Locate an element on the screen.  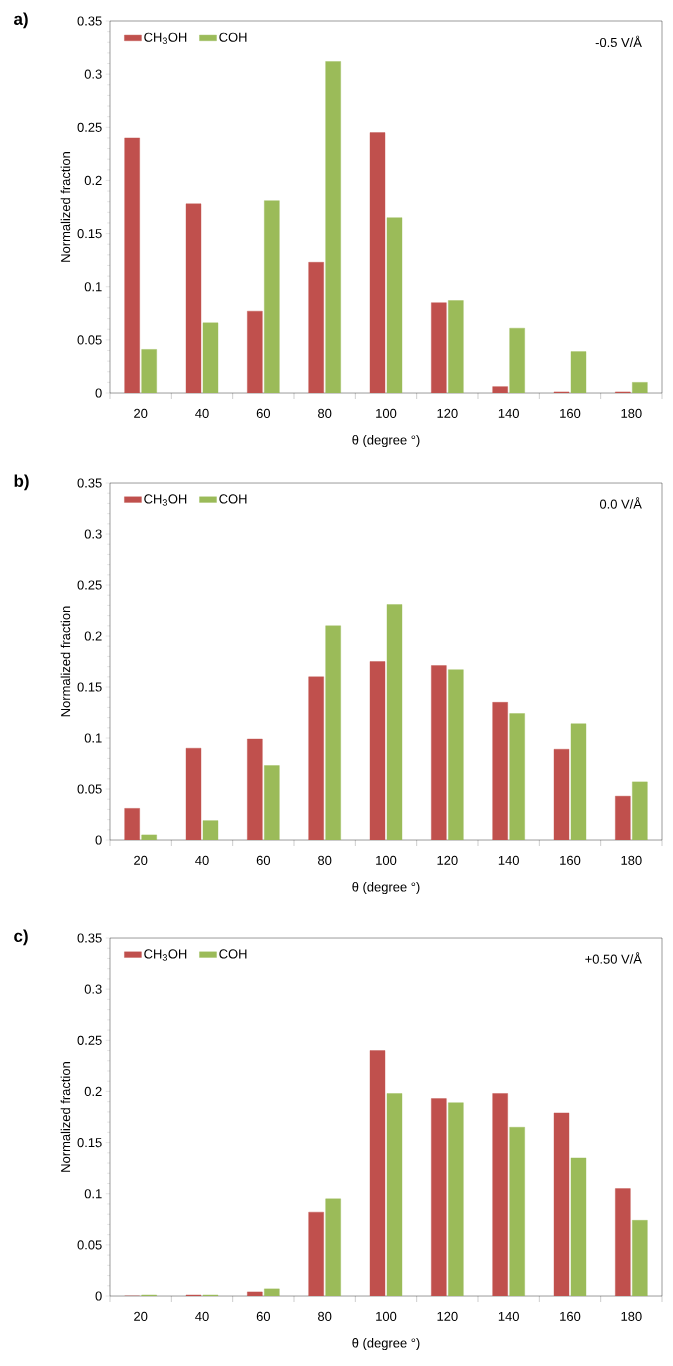
chart-title: c) is located at coordinates (21, 937).